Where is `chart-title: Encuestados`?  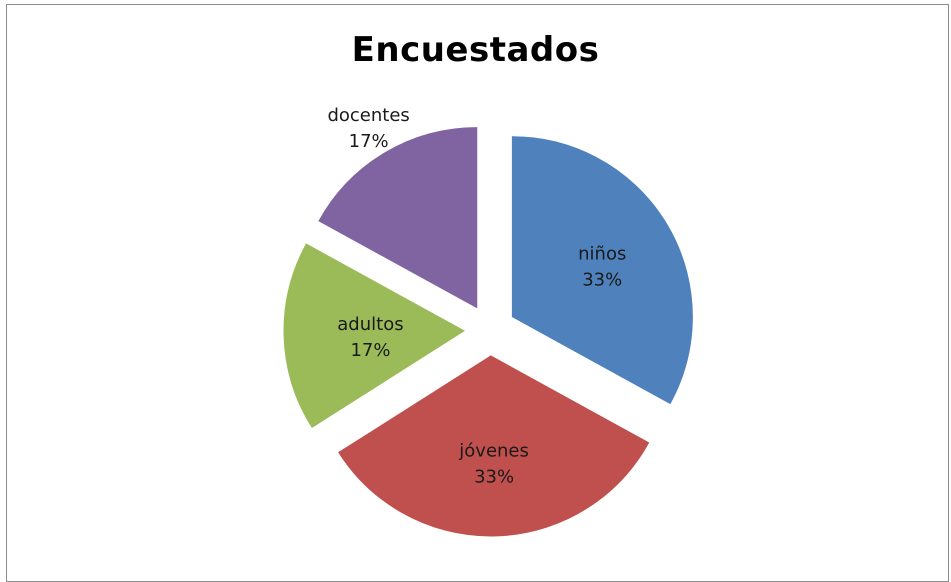
chart-title: Encuestados is located at coordinates (475, 50).